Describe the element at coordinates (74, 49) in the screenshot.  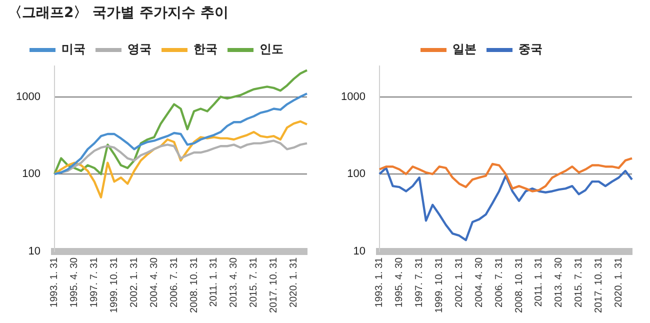
I see `legend-label: 미국` at that location.